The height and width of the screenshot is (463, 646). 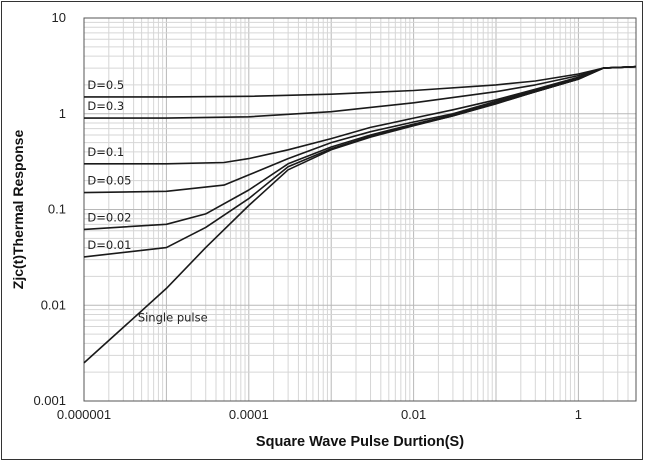 I want to click on series-label: D=0.05, so click(x=109, y=181).